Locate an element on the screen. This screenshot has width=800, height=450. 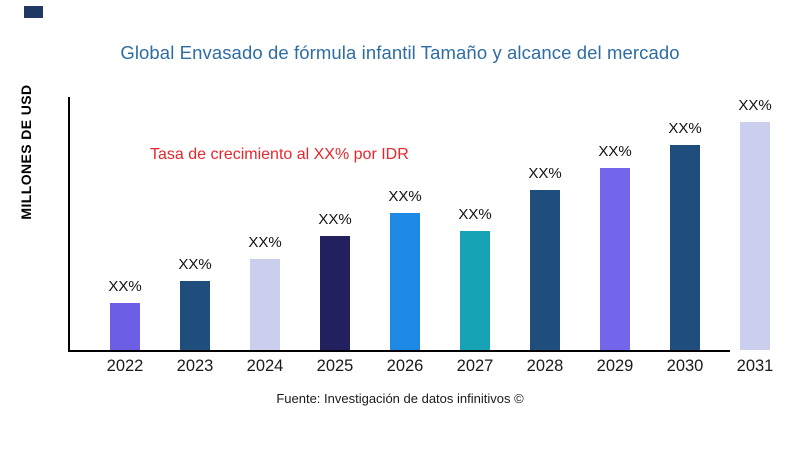
bar-value-label-2031: XX% is located at coordinates (755, 105).